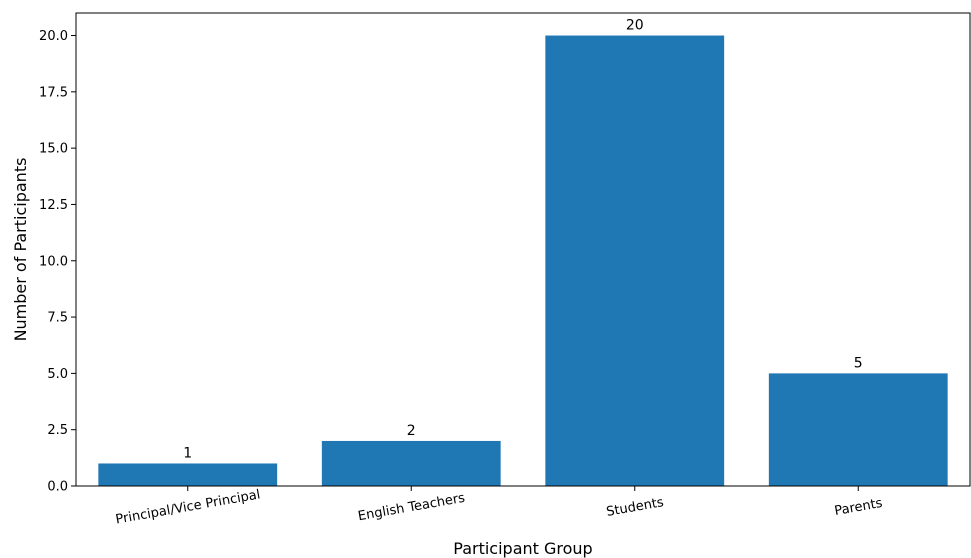 The width and height of the screenshot is (971, 558). I want to click on y-tick-label: 5.0, so click(57, 374).